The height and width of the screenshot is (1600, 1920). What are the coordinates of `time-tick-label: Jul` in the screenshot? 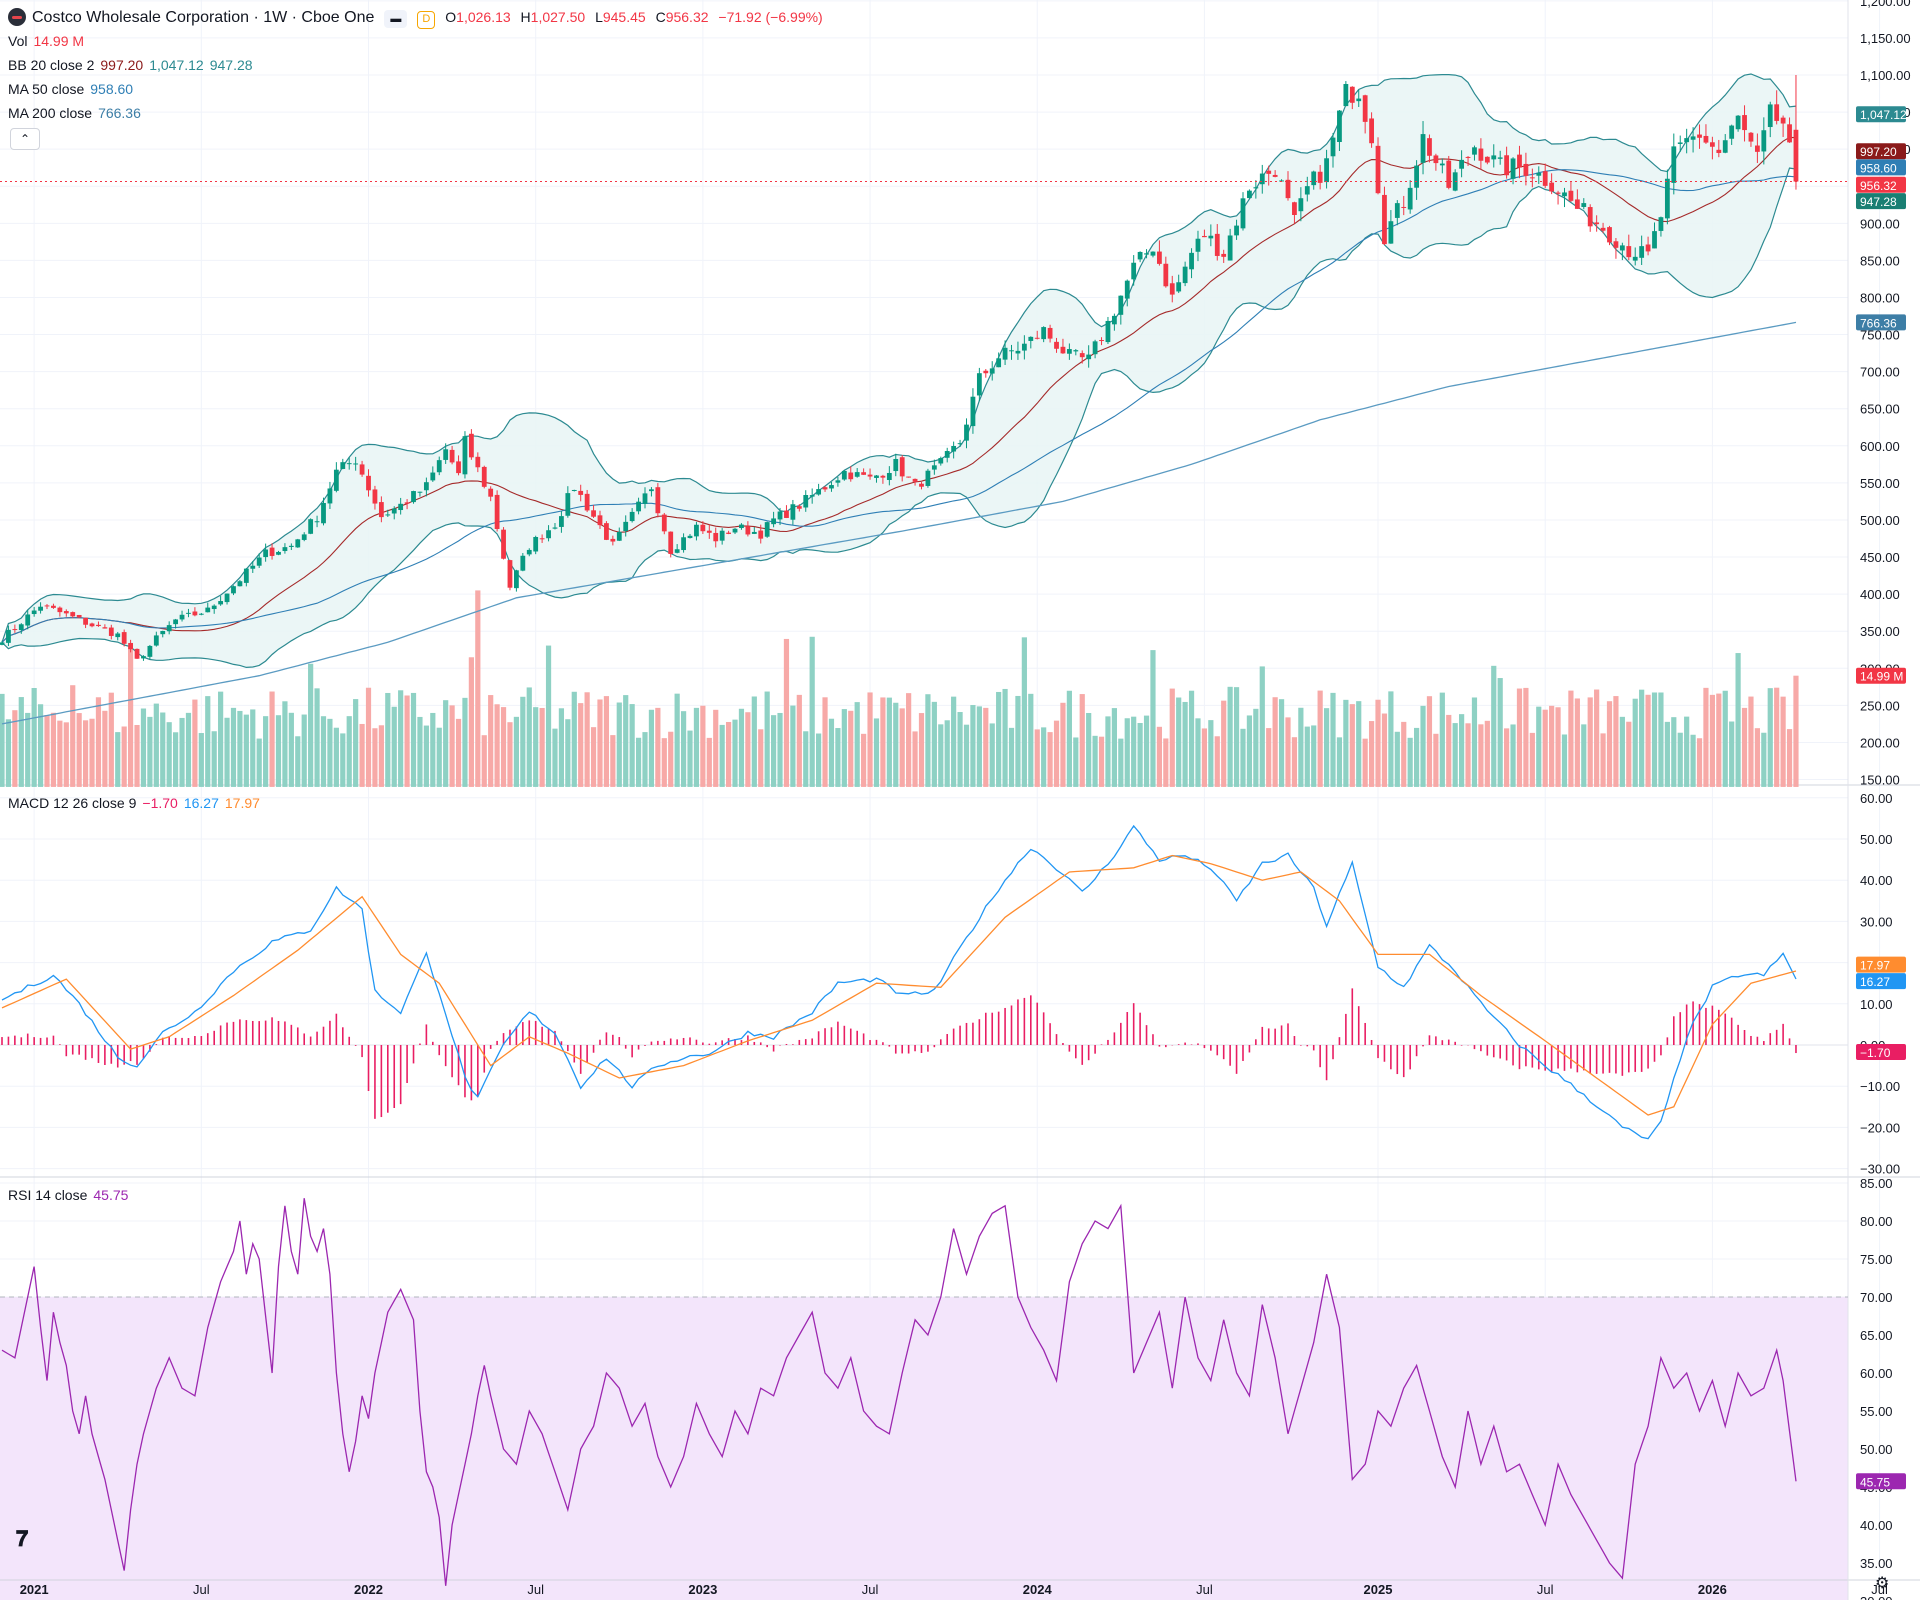 It's located at (535, 1589).